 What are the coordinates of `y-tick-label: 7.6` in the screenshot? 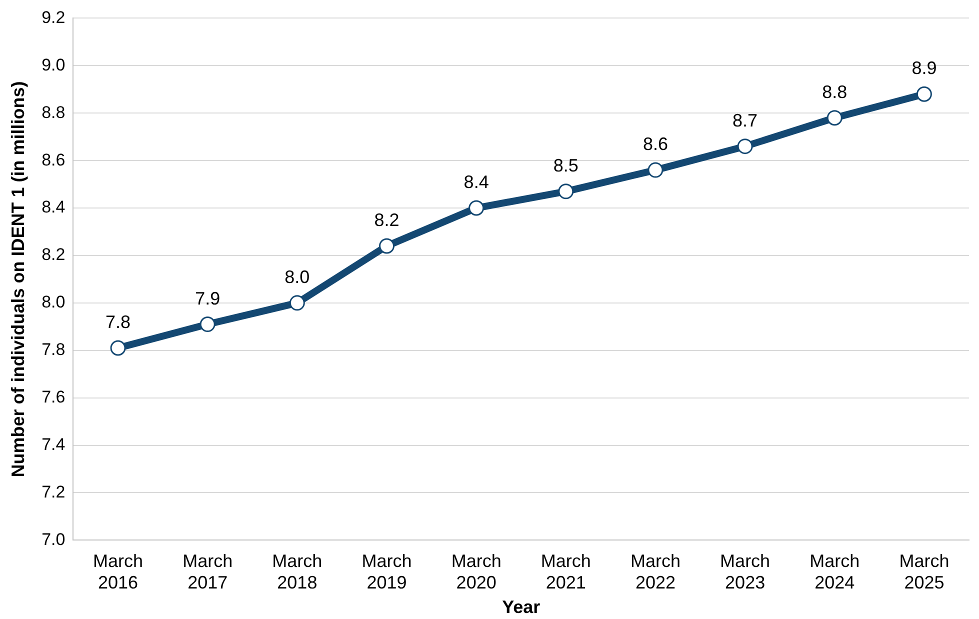 It's located at (54, 397).